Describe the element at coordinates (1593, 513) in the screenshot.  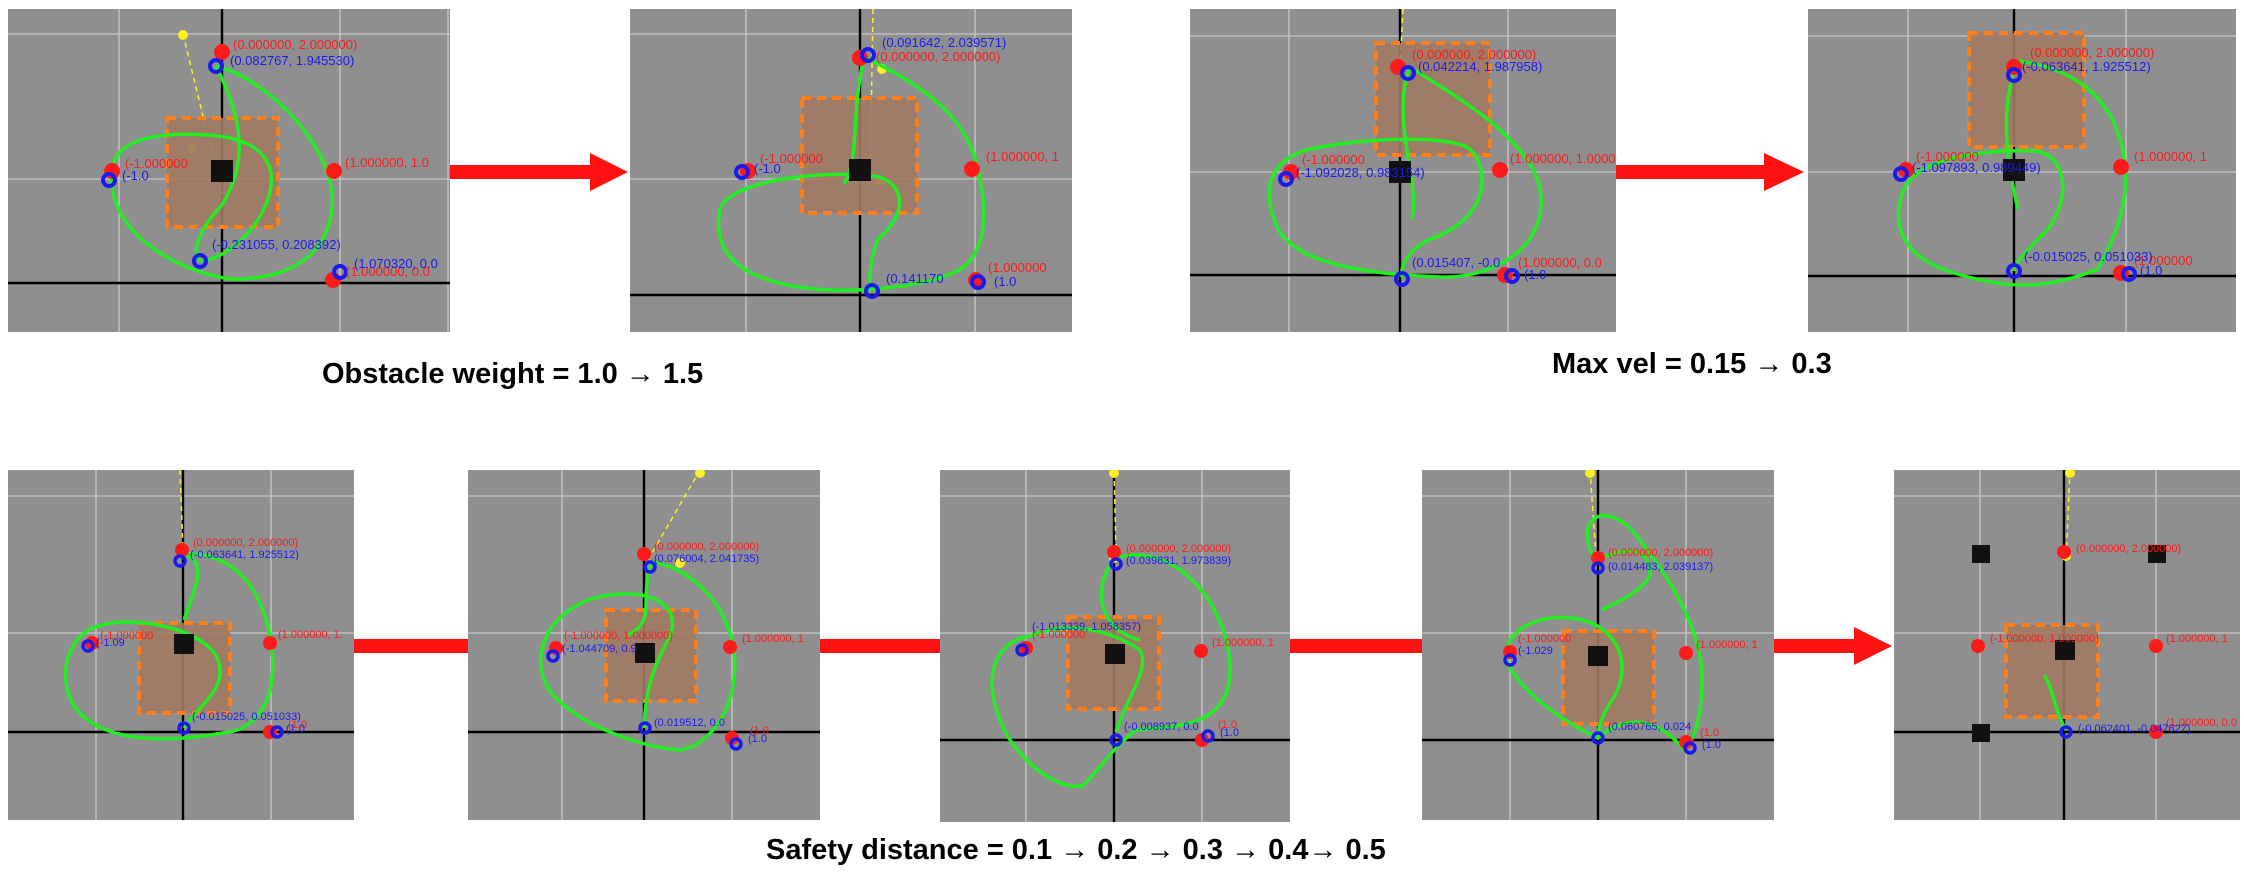
I see `heading-line` at that location.